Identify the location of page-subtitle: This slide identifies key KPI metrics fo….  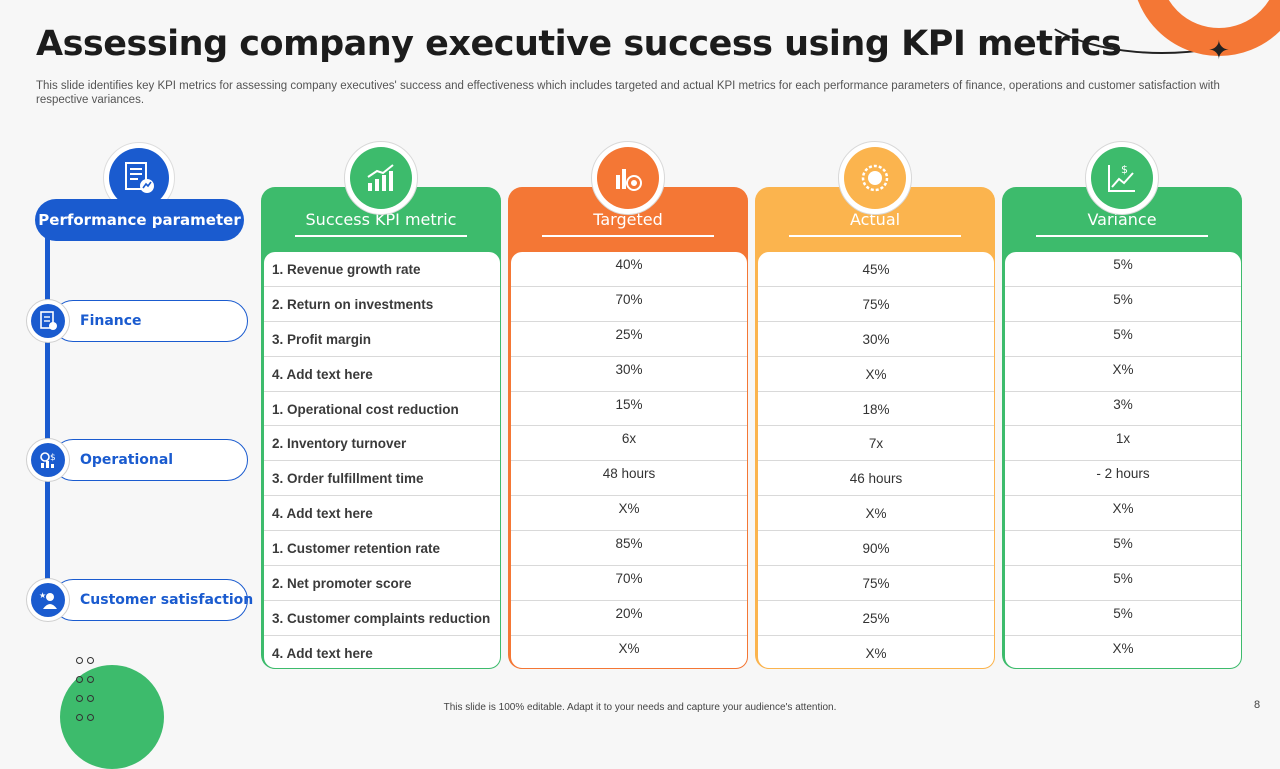
(628, 93).